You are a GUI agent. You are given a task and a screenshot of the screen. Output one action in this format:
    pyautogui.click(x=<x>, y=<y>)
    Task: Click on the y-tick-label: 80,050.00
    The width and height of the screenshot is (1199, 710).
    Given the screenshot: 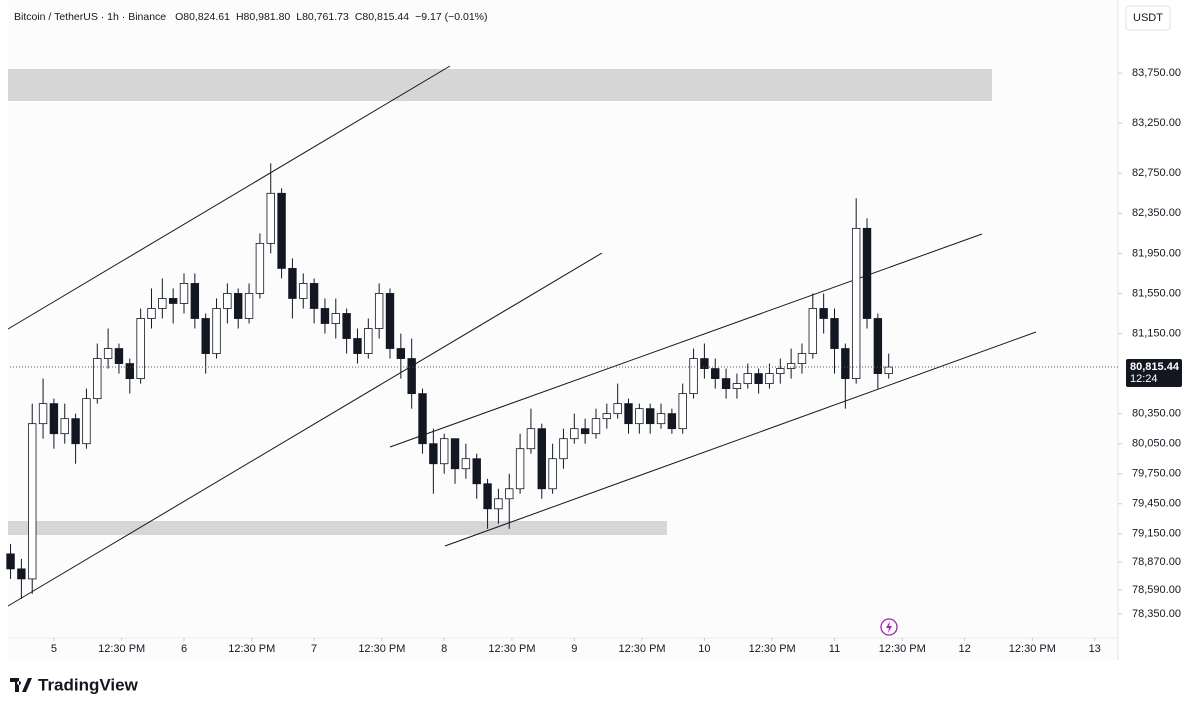 What is the action you would take?
    pyautogui.click(x=1156, y=444)
    